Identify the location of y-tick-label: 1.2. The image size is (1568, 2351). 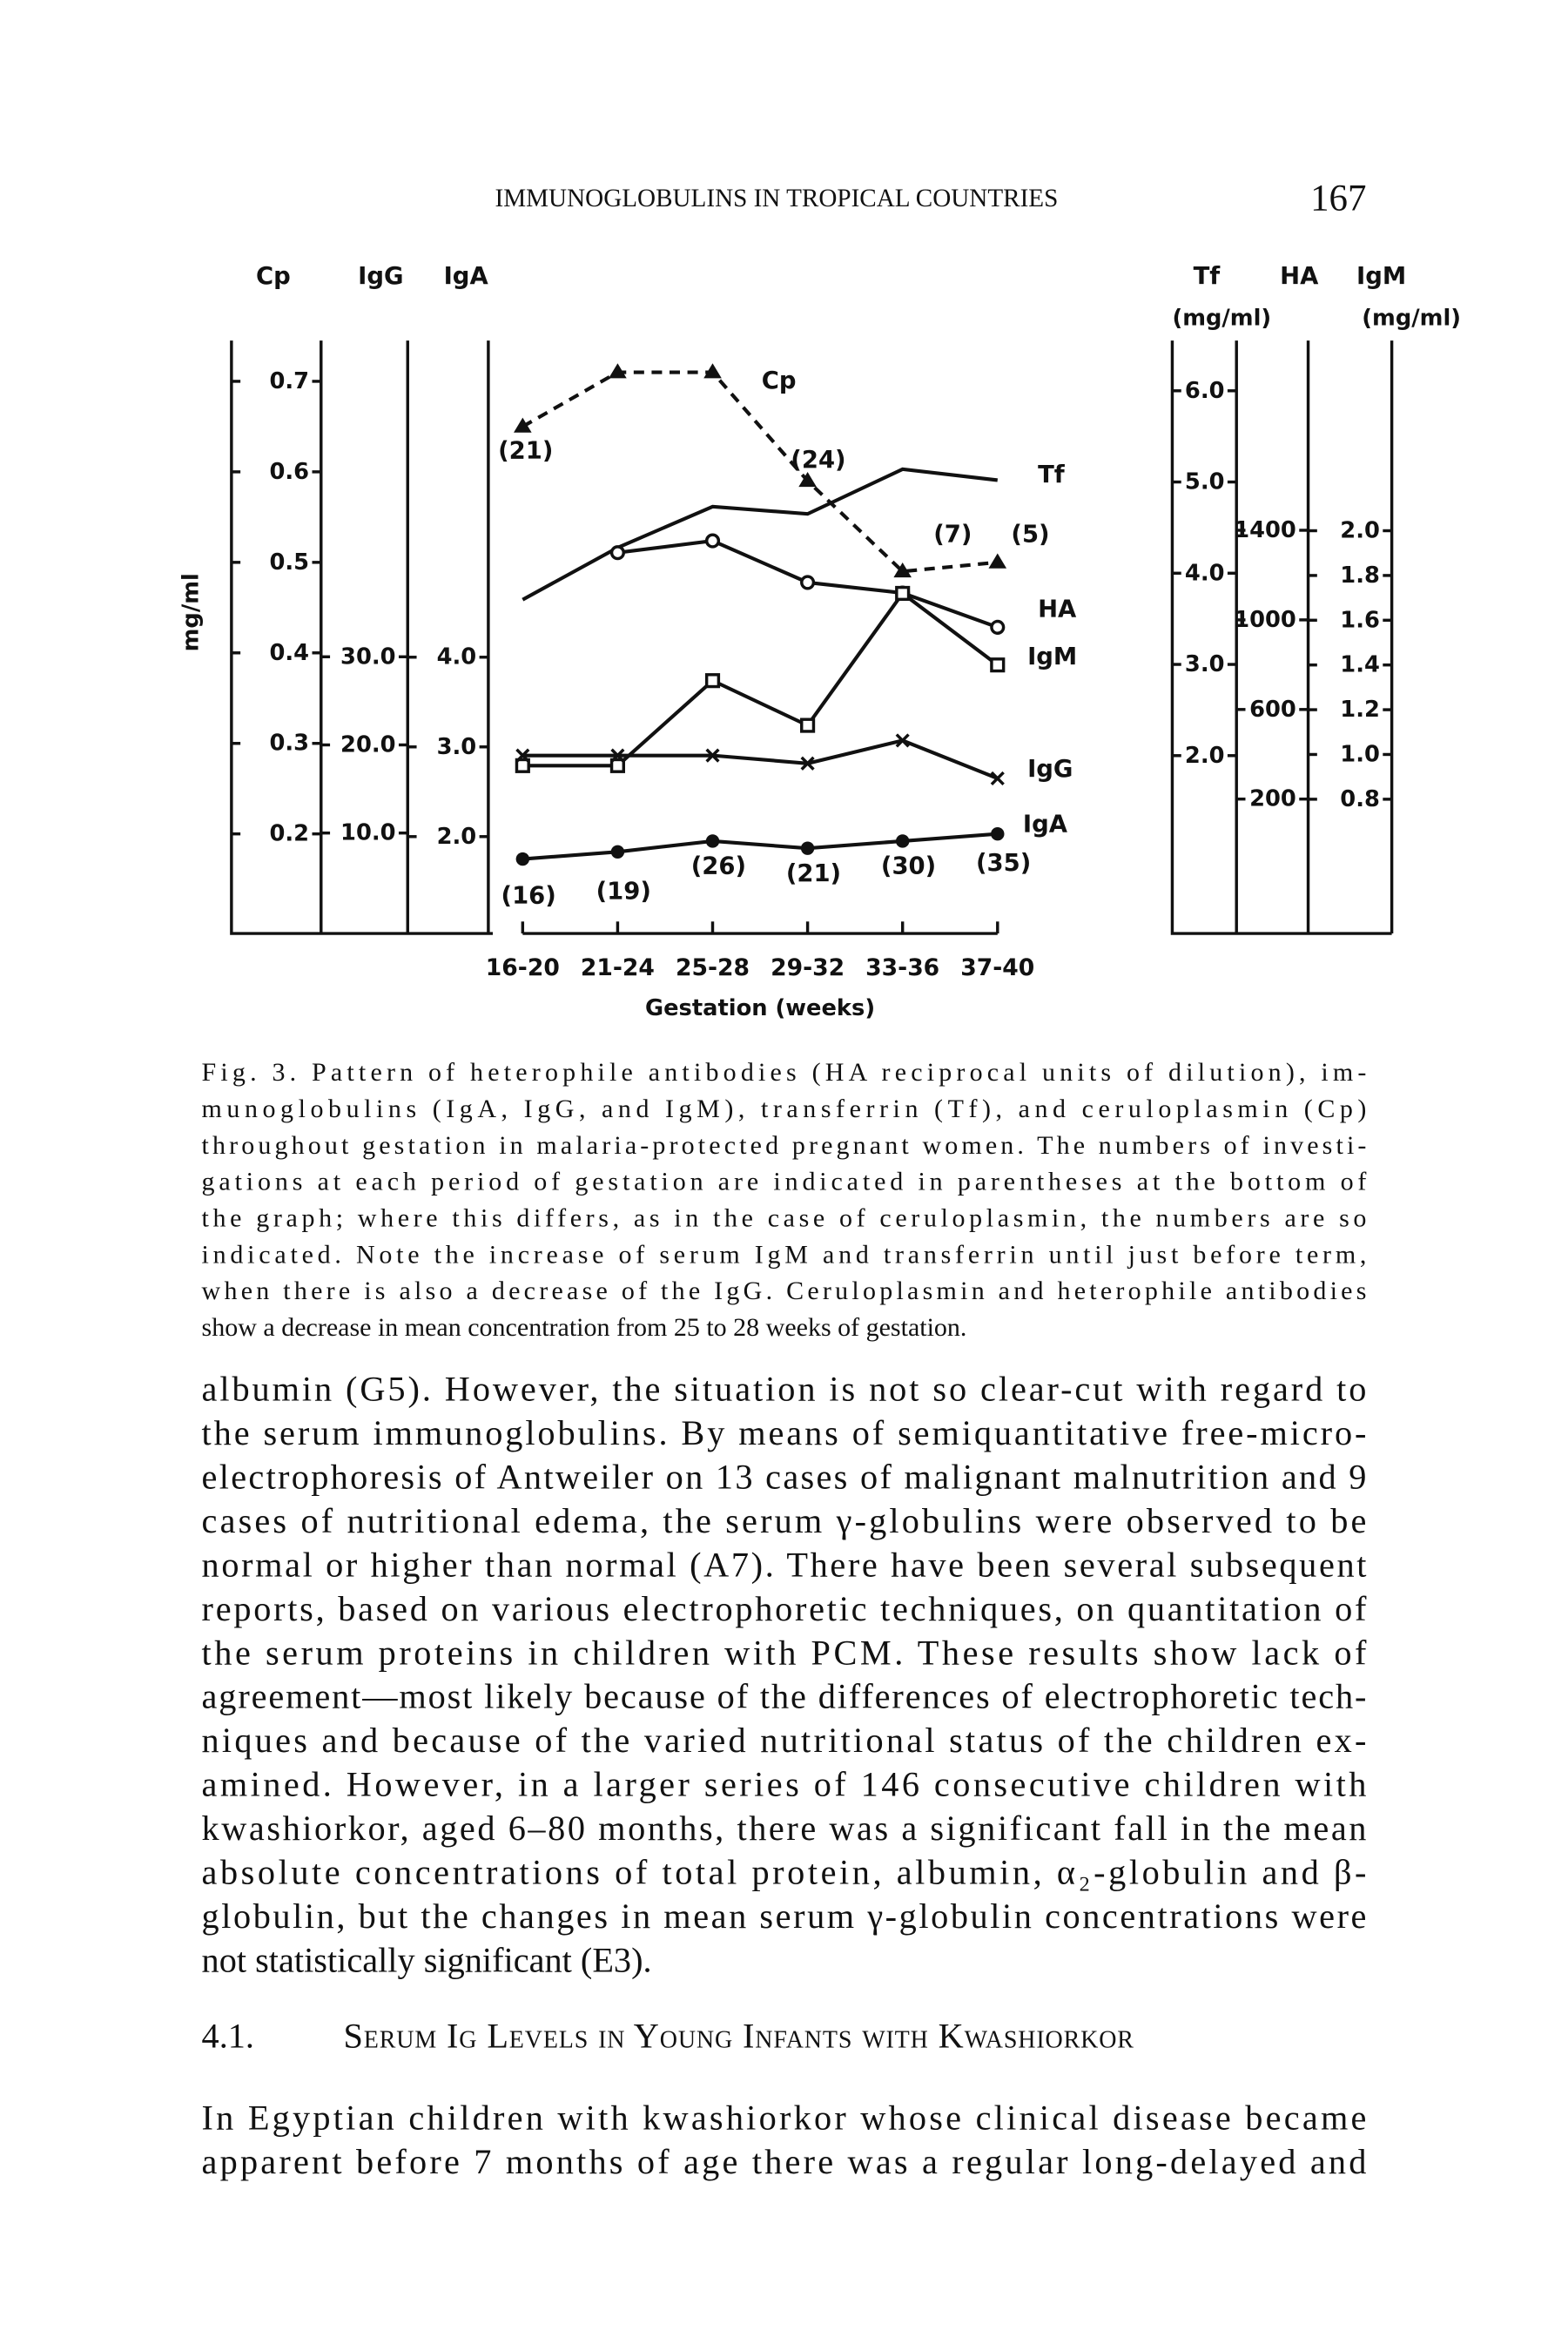
(1360, 710).